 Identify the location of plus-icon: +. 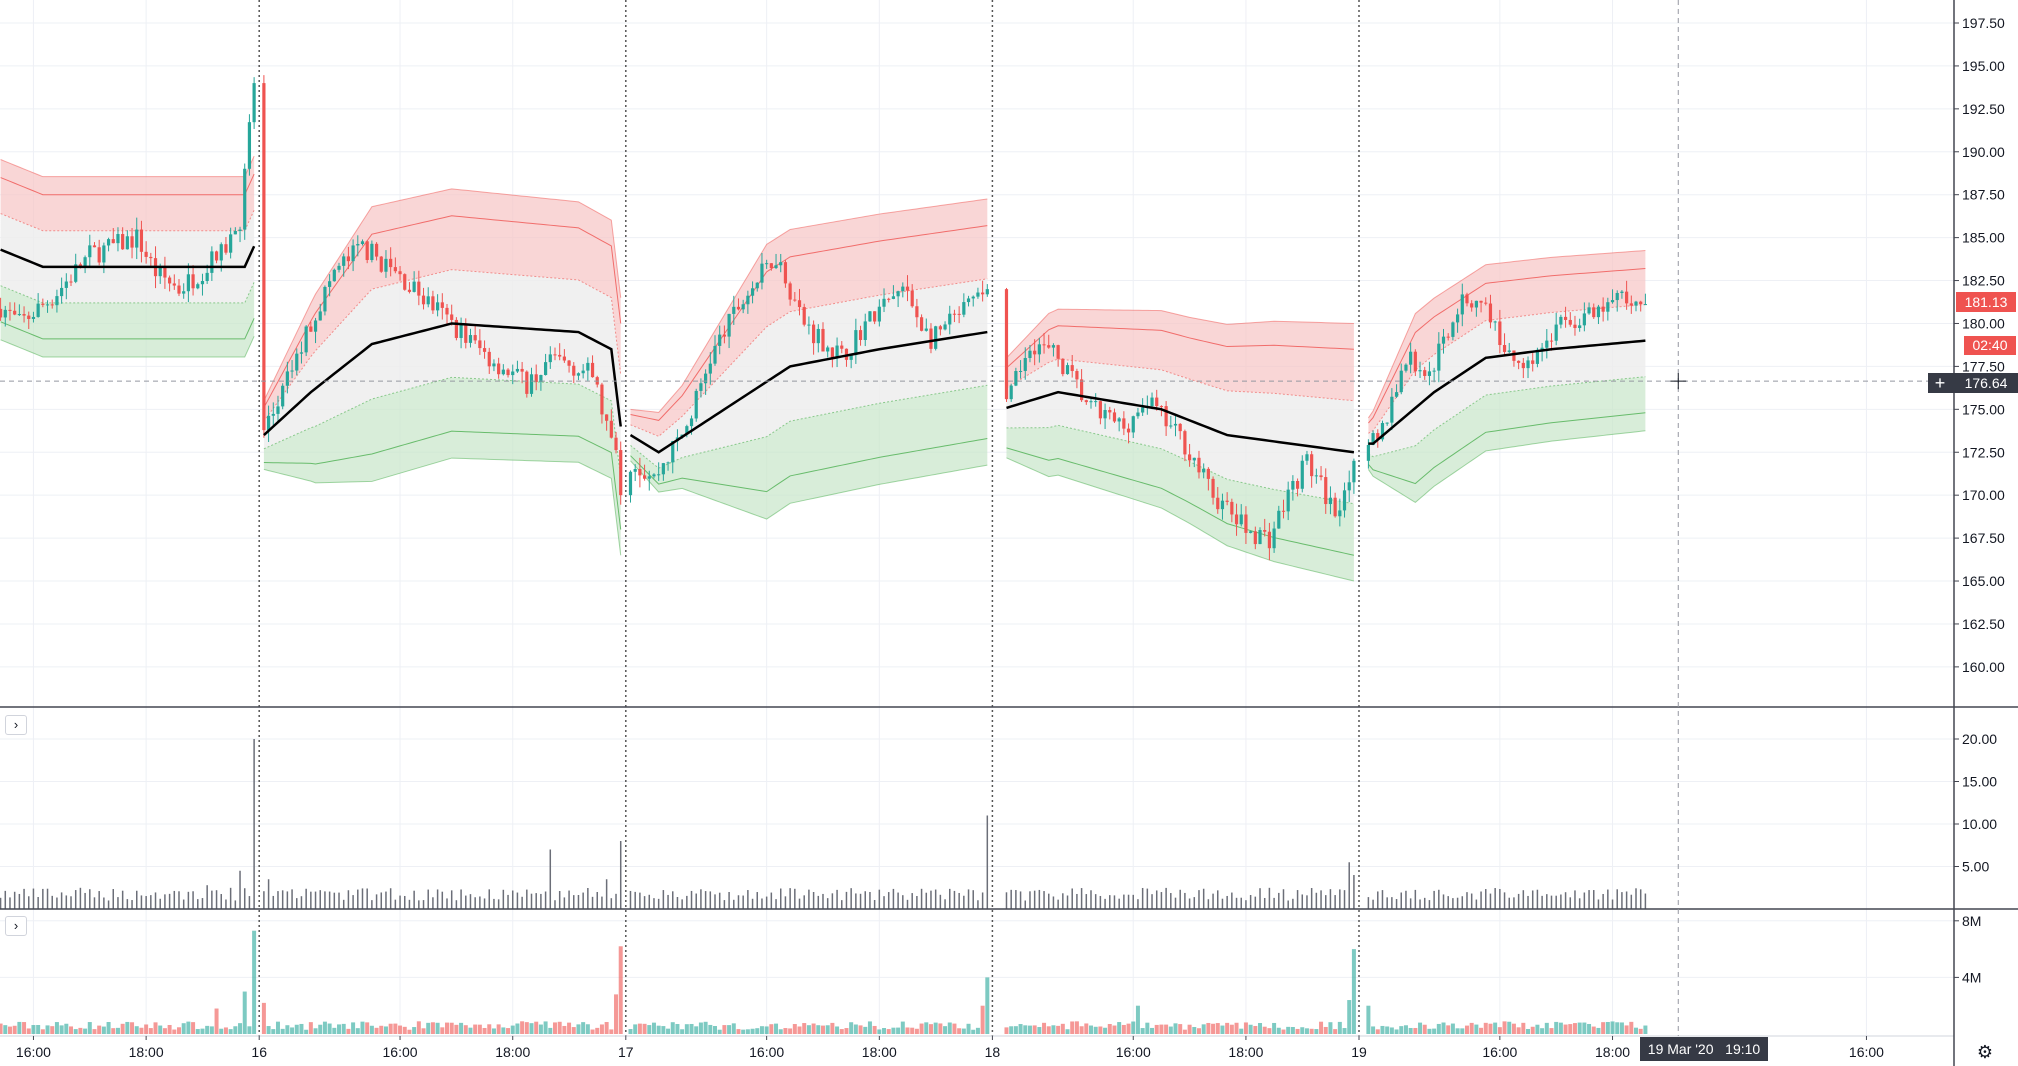
(1940, 383).